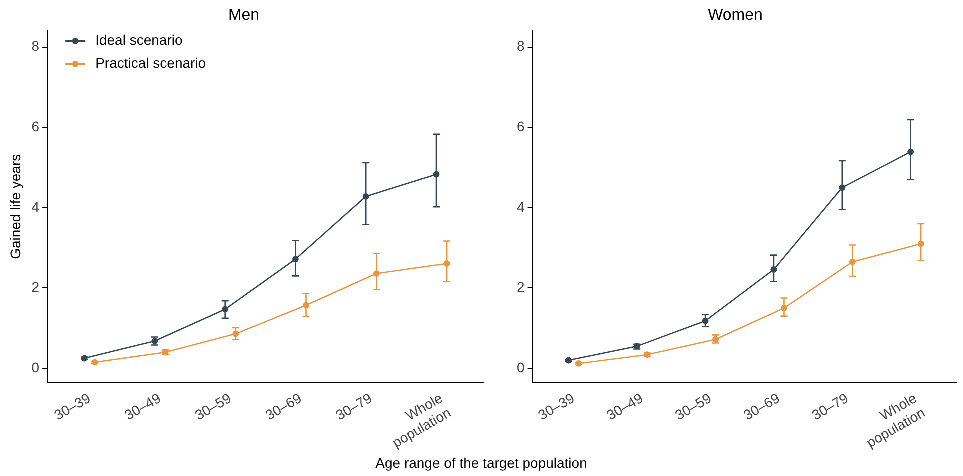 This screenshot has height=476, width=963. Describe the element at coordinates (735, 15) in the screenshot. I see `chart-title: Women` at that location.